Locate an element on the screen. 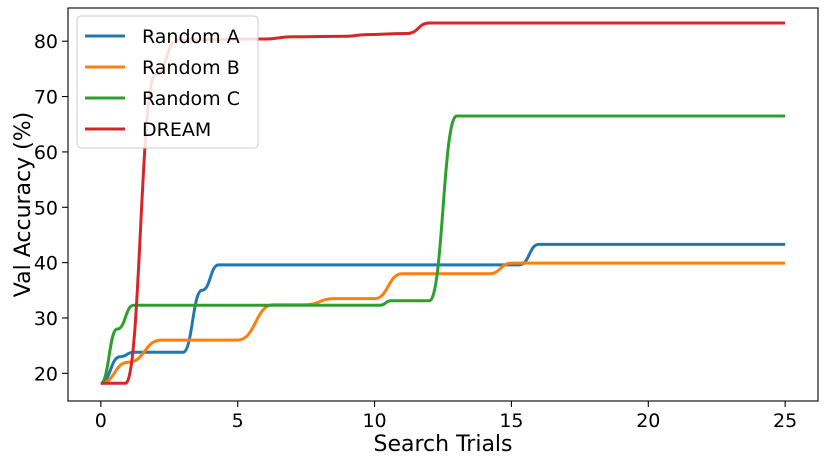 Image resolution: width=830 pixels, height=457 pixels. legend-label-dream: DREAM is located at coordinates (176, 130).